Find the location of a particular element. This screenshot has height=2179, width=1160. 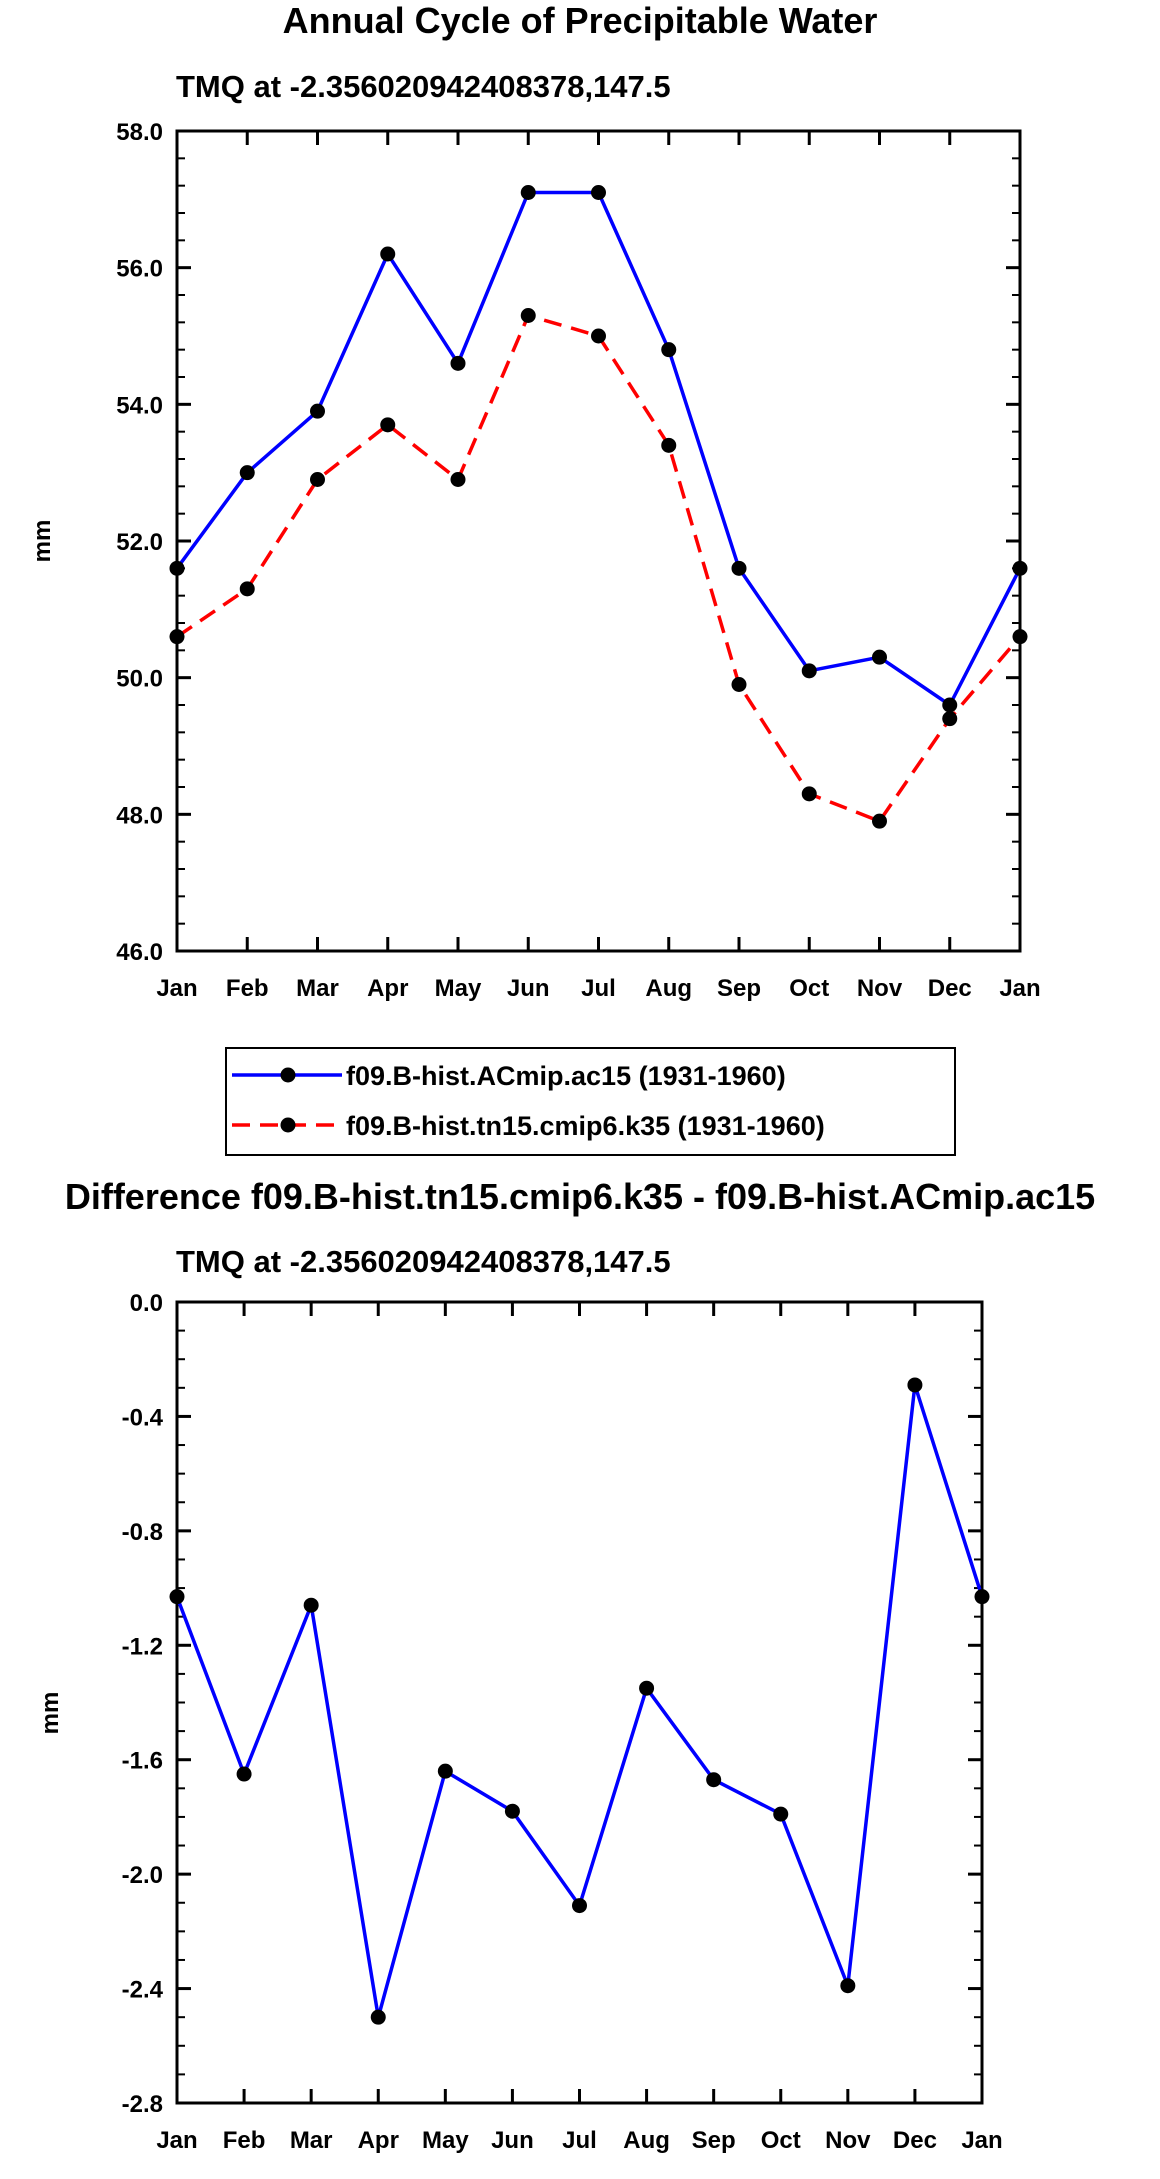

y-tick-label: 56.0 is located at coordinates (139, 269).